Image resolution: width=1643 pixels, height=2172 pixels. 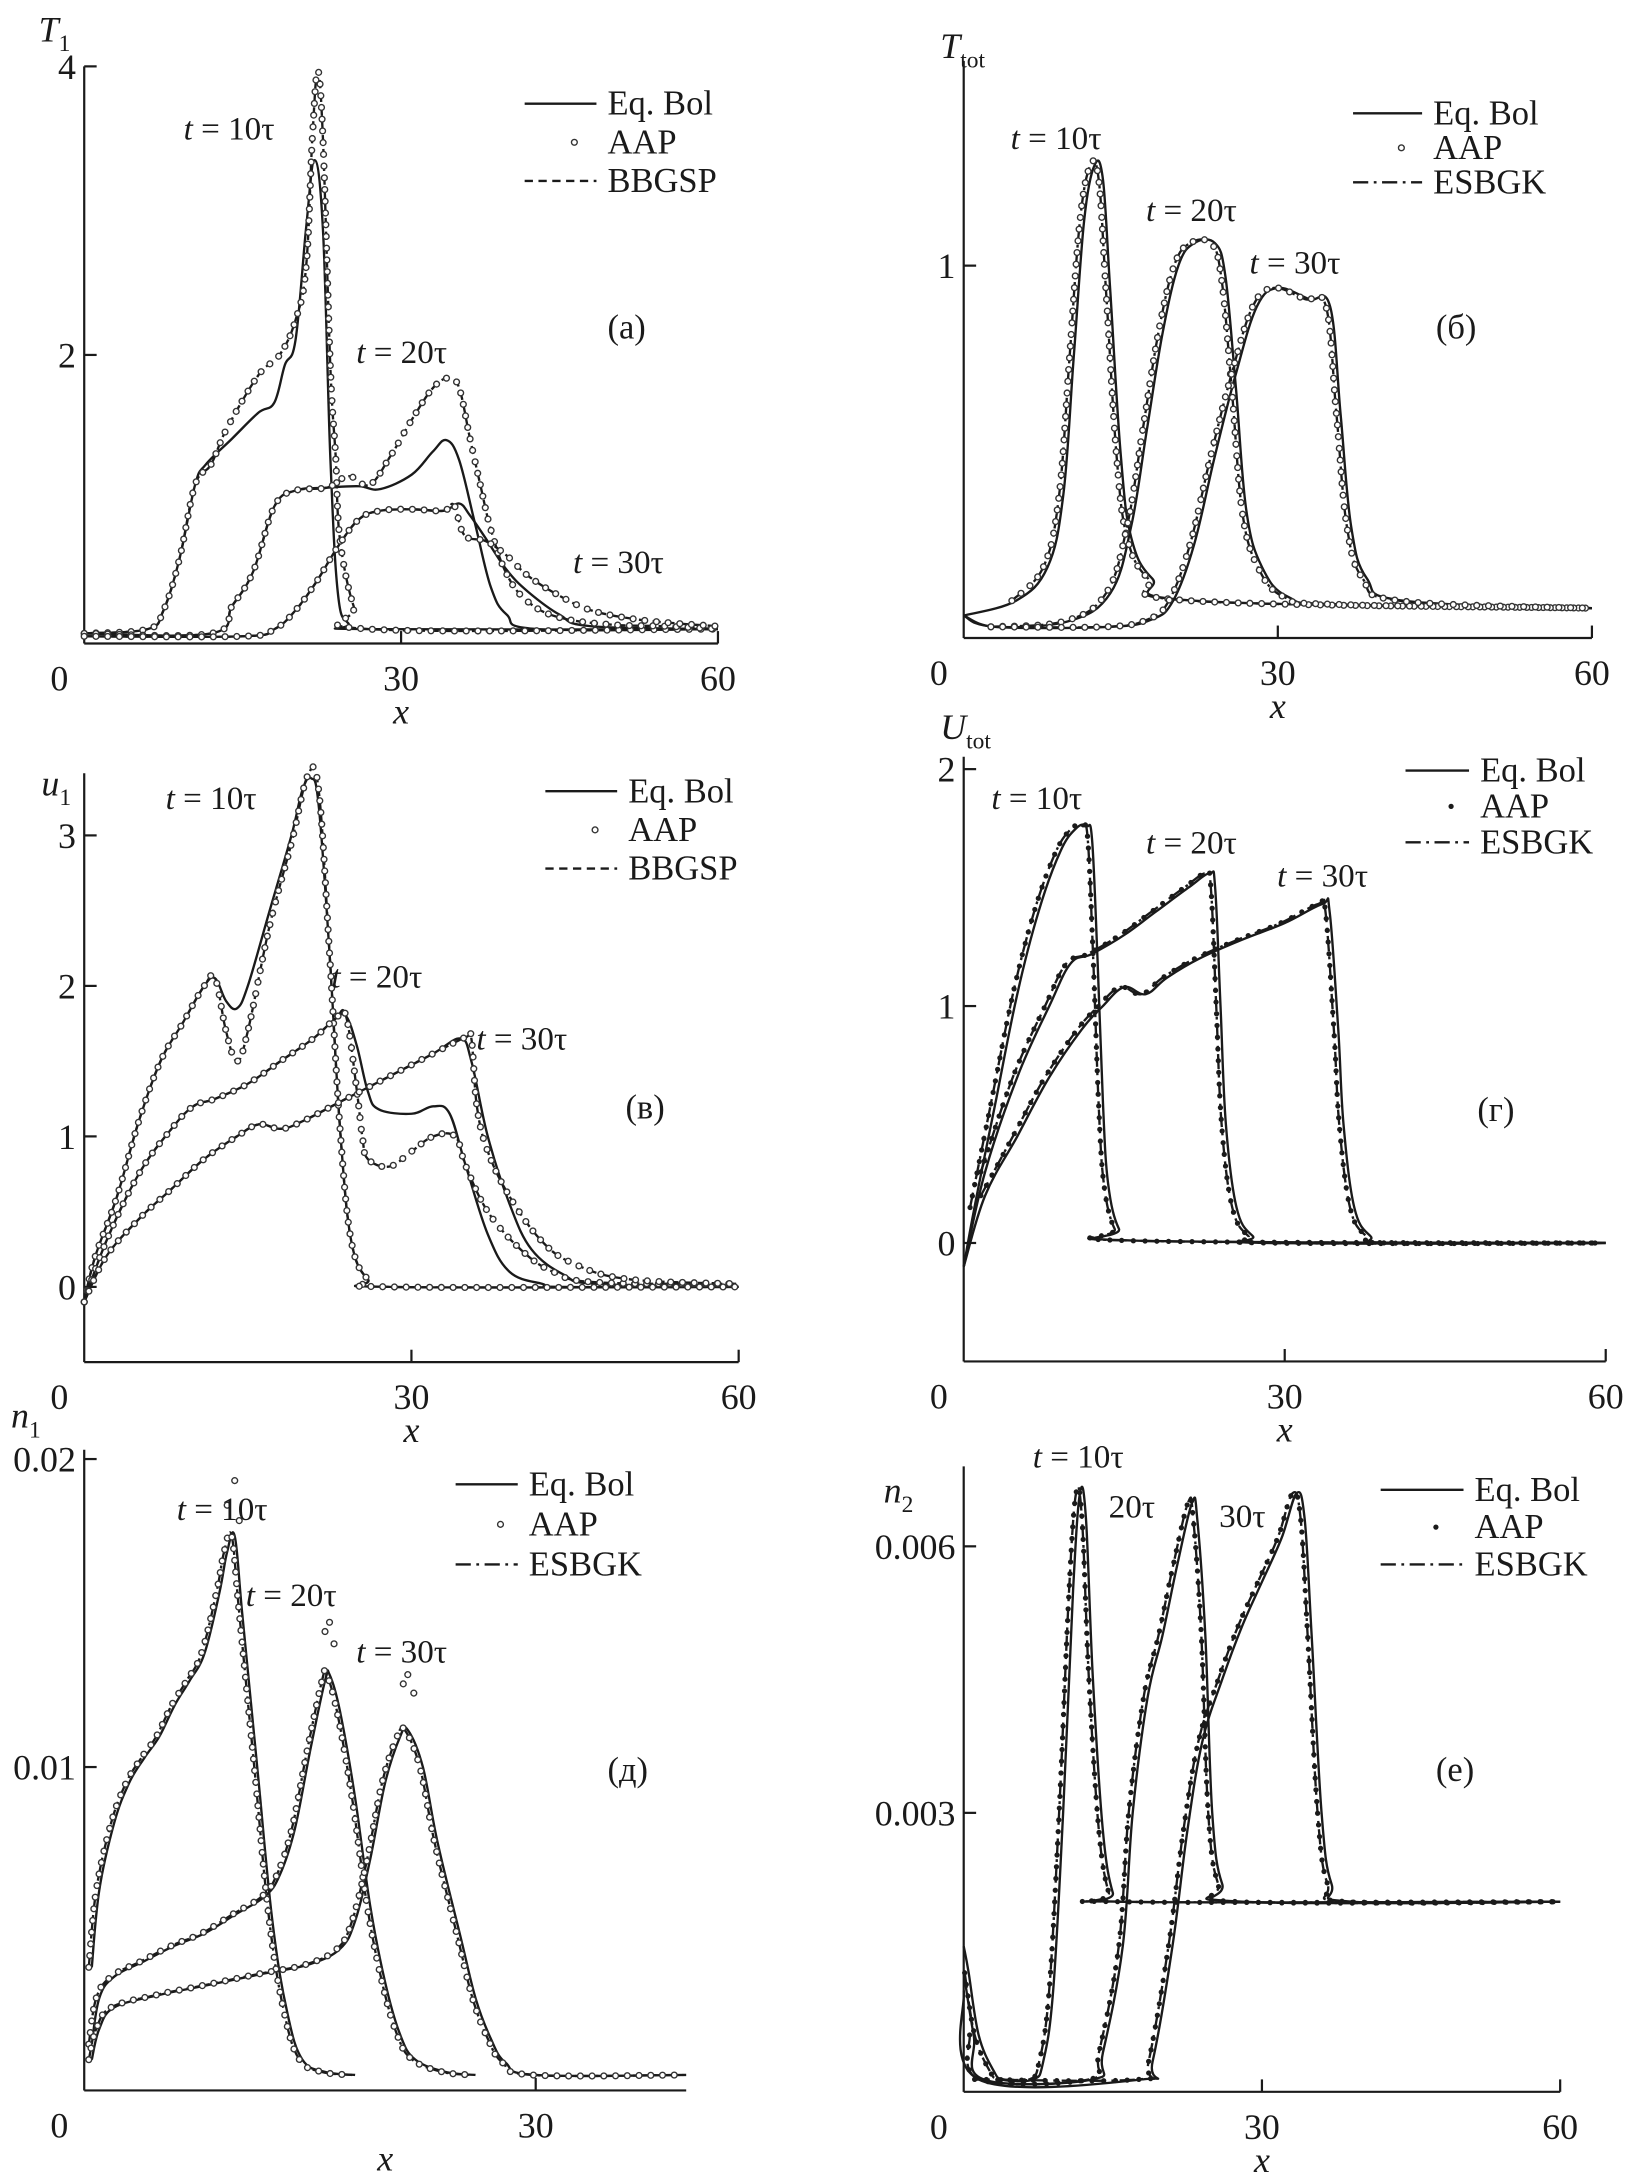 What do you see at coordinates (893, 1490) in the screenshot?
I see `y-axis-symbol: n` at bounding box center [893, 1490].